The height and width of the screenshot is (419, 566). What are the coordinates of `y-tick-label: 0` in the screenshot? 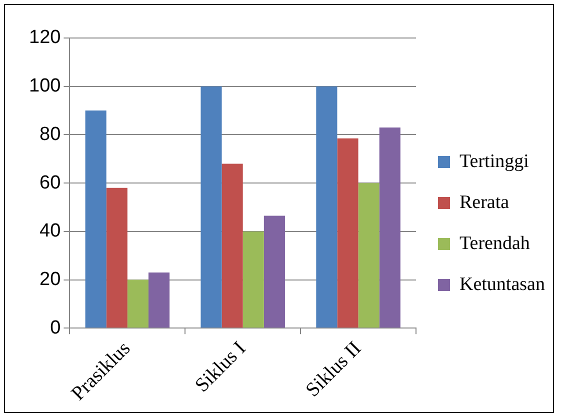 It's located at (55, 327).